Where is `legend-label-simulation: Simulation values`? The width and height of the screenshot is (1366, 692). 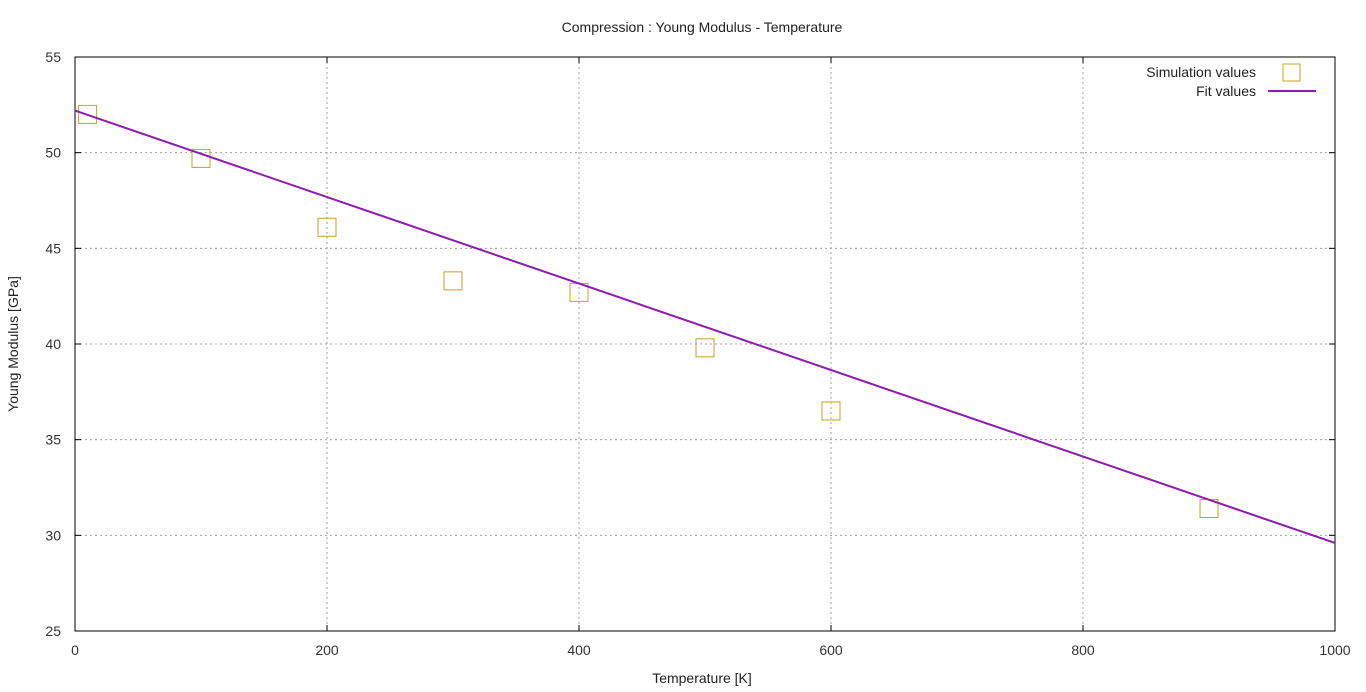 legend-label-simulation: Simulation values is located at coordinates (1201, 72).